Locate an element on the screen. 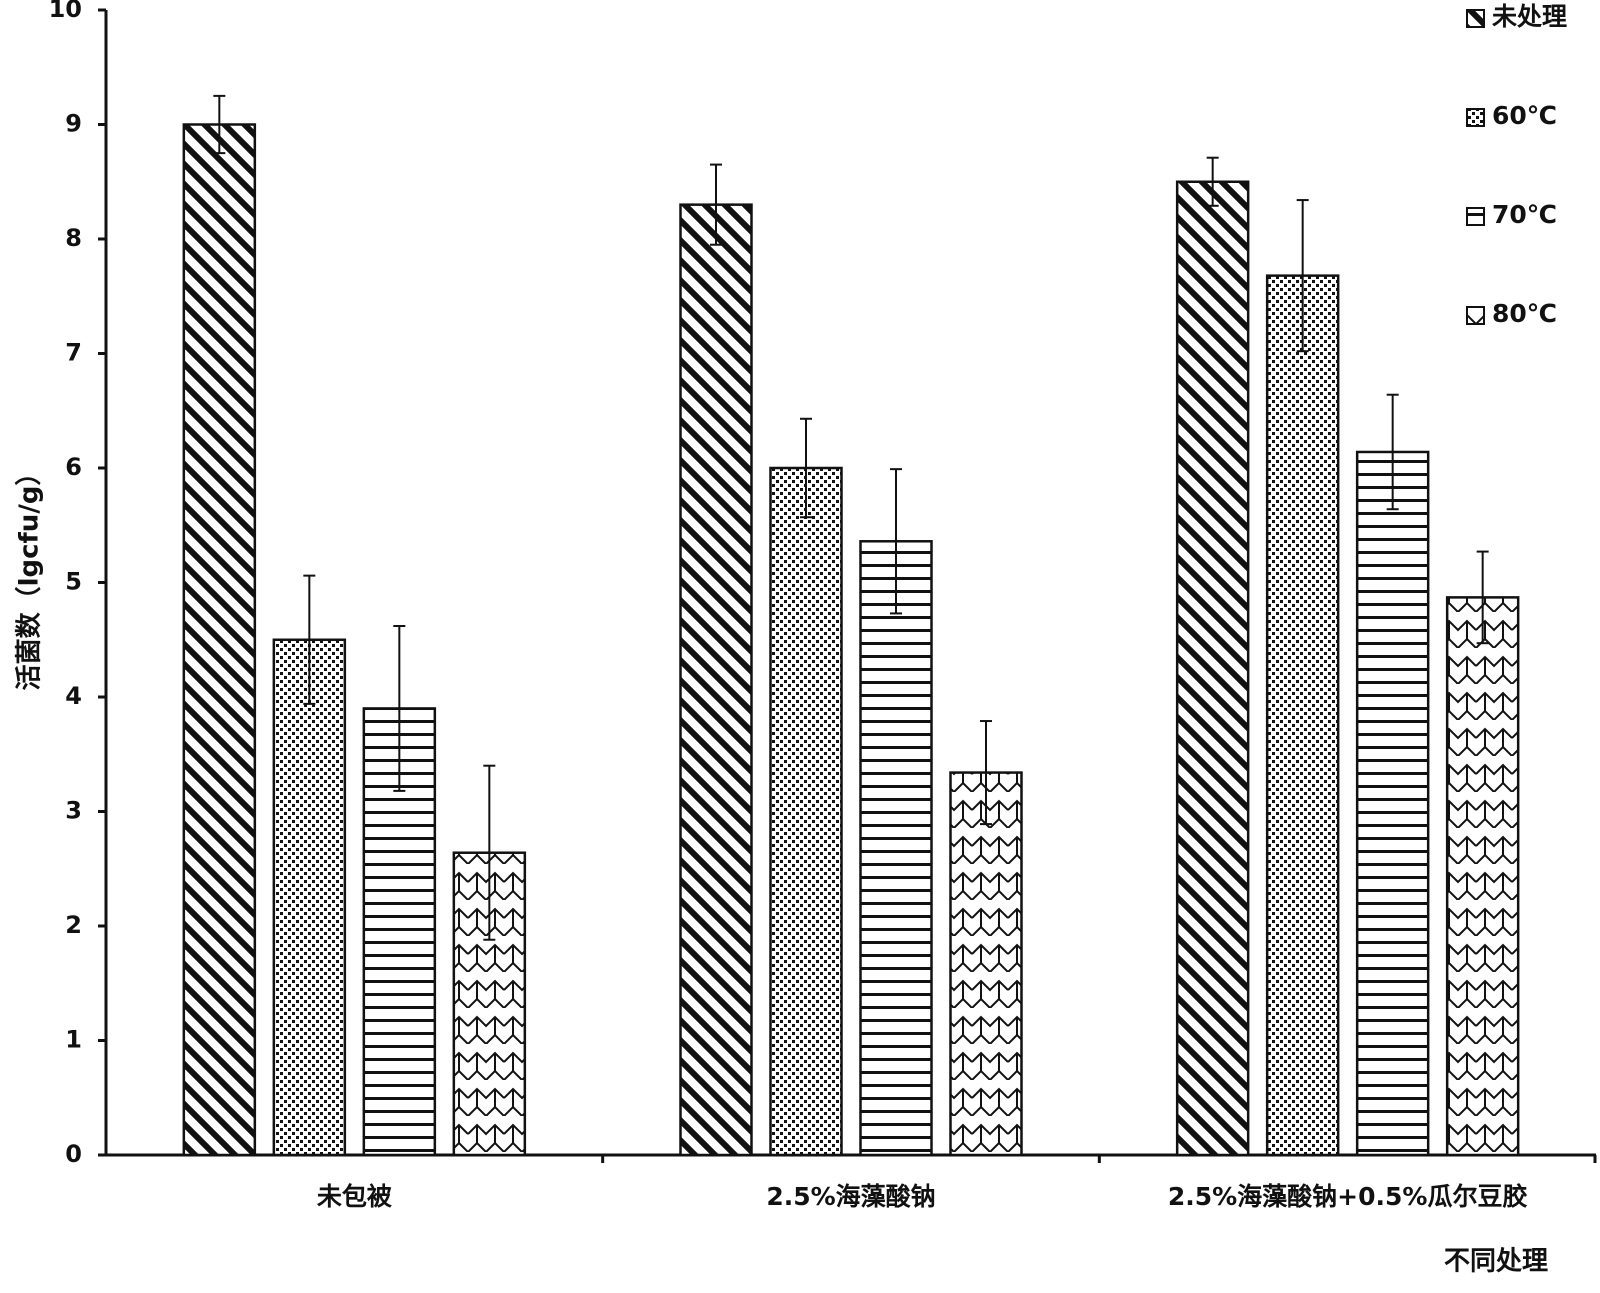 The height and width of the screenshot is (1293, 1600). y-tick-label: 1 is located at coordinates (73, 1040).